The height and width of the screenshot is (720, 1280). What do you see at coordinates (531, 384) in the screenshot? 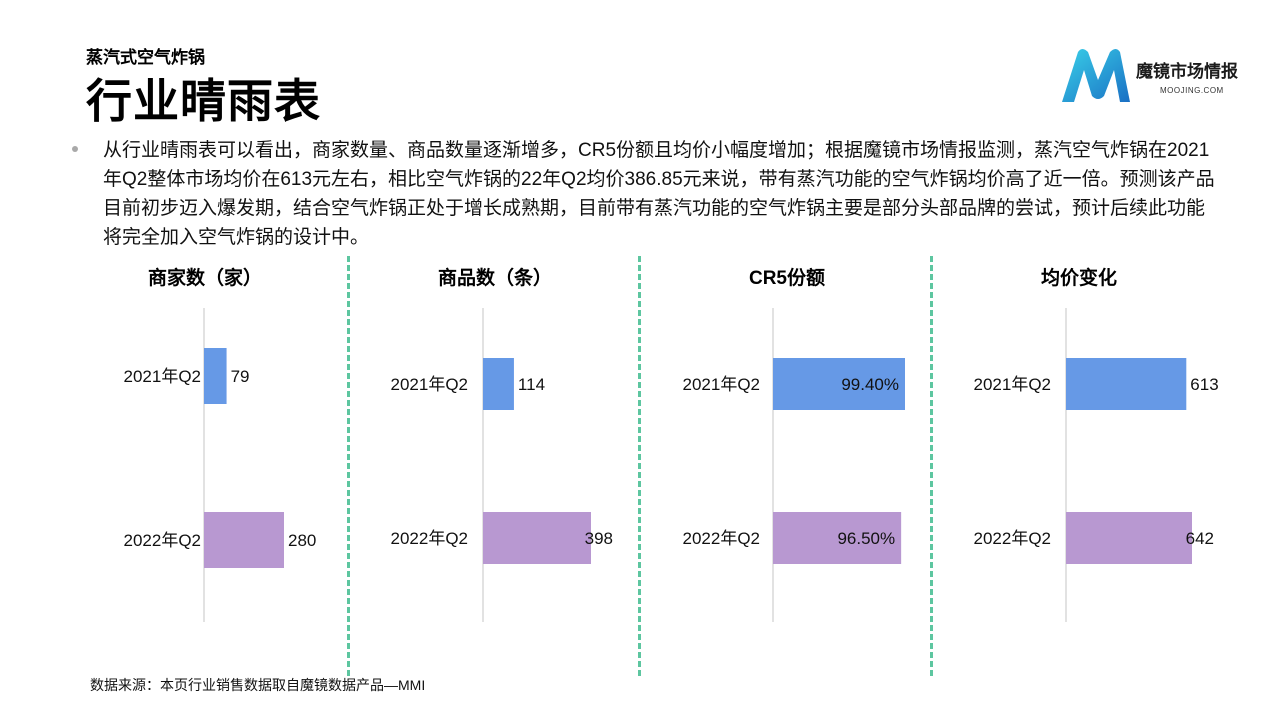
I see `data-label: 114` at bounding box center [531, 384].